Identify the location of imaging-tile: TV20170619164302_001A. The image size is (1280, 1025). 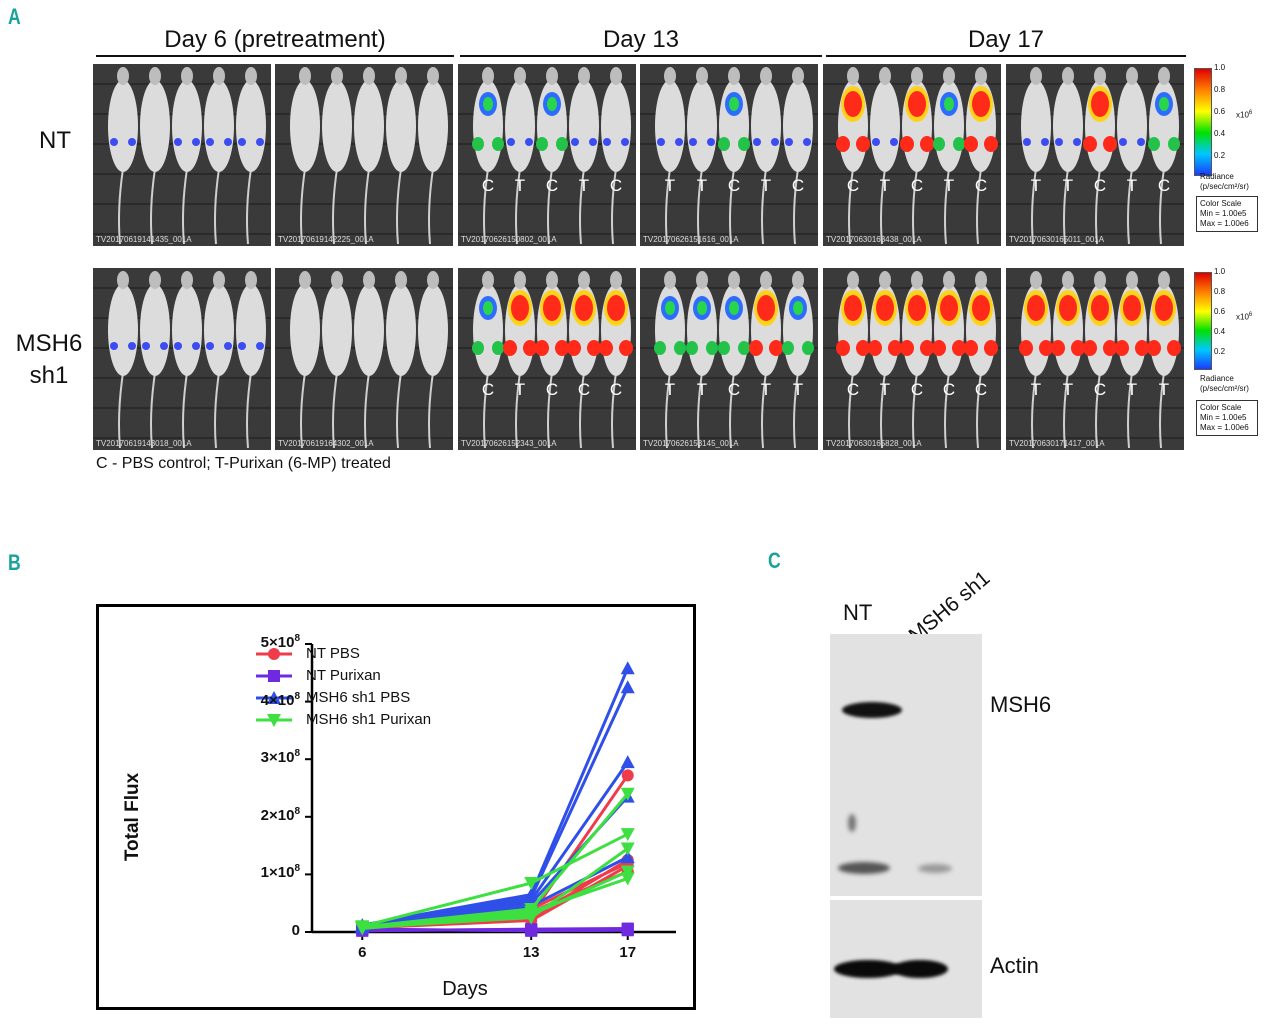
(364, 359).